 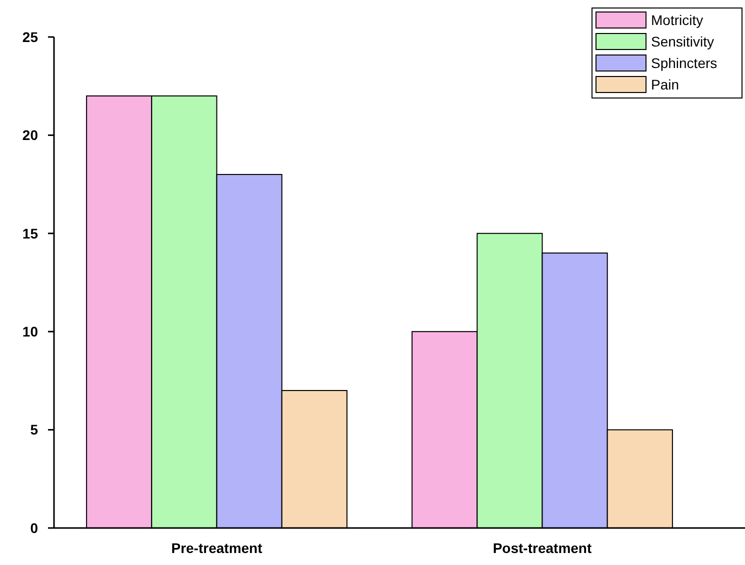 What do you see at coordinates (30, 36) in the screenshot?
I see `y-tick-label: 25` at bounding box center [30, 36].